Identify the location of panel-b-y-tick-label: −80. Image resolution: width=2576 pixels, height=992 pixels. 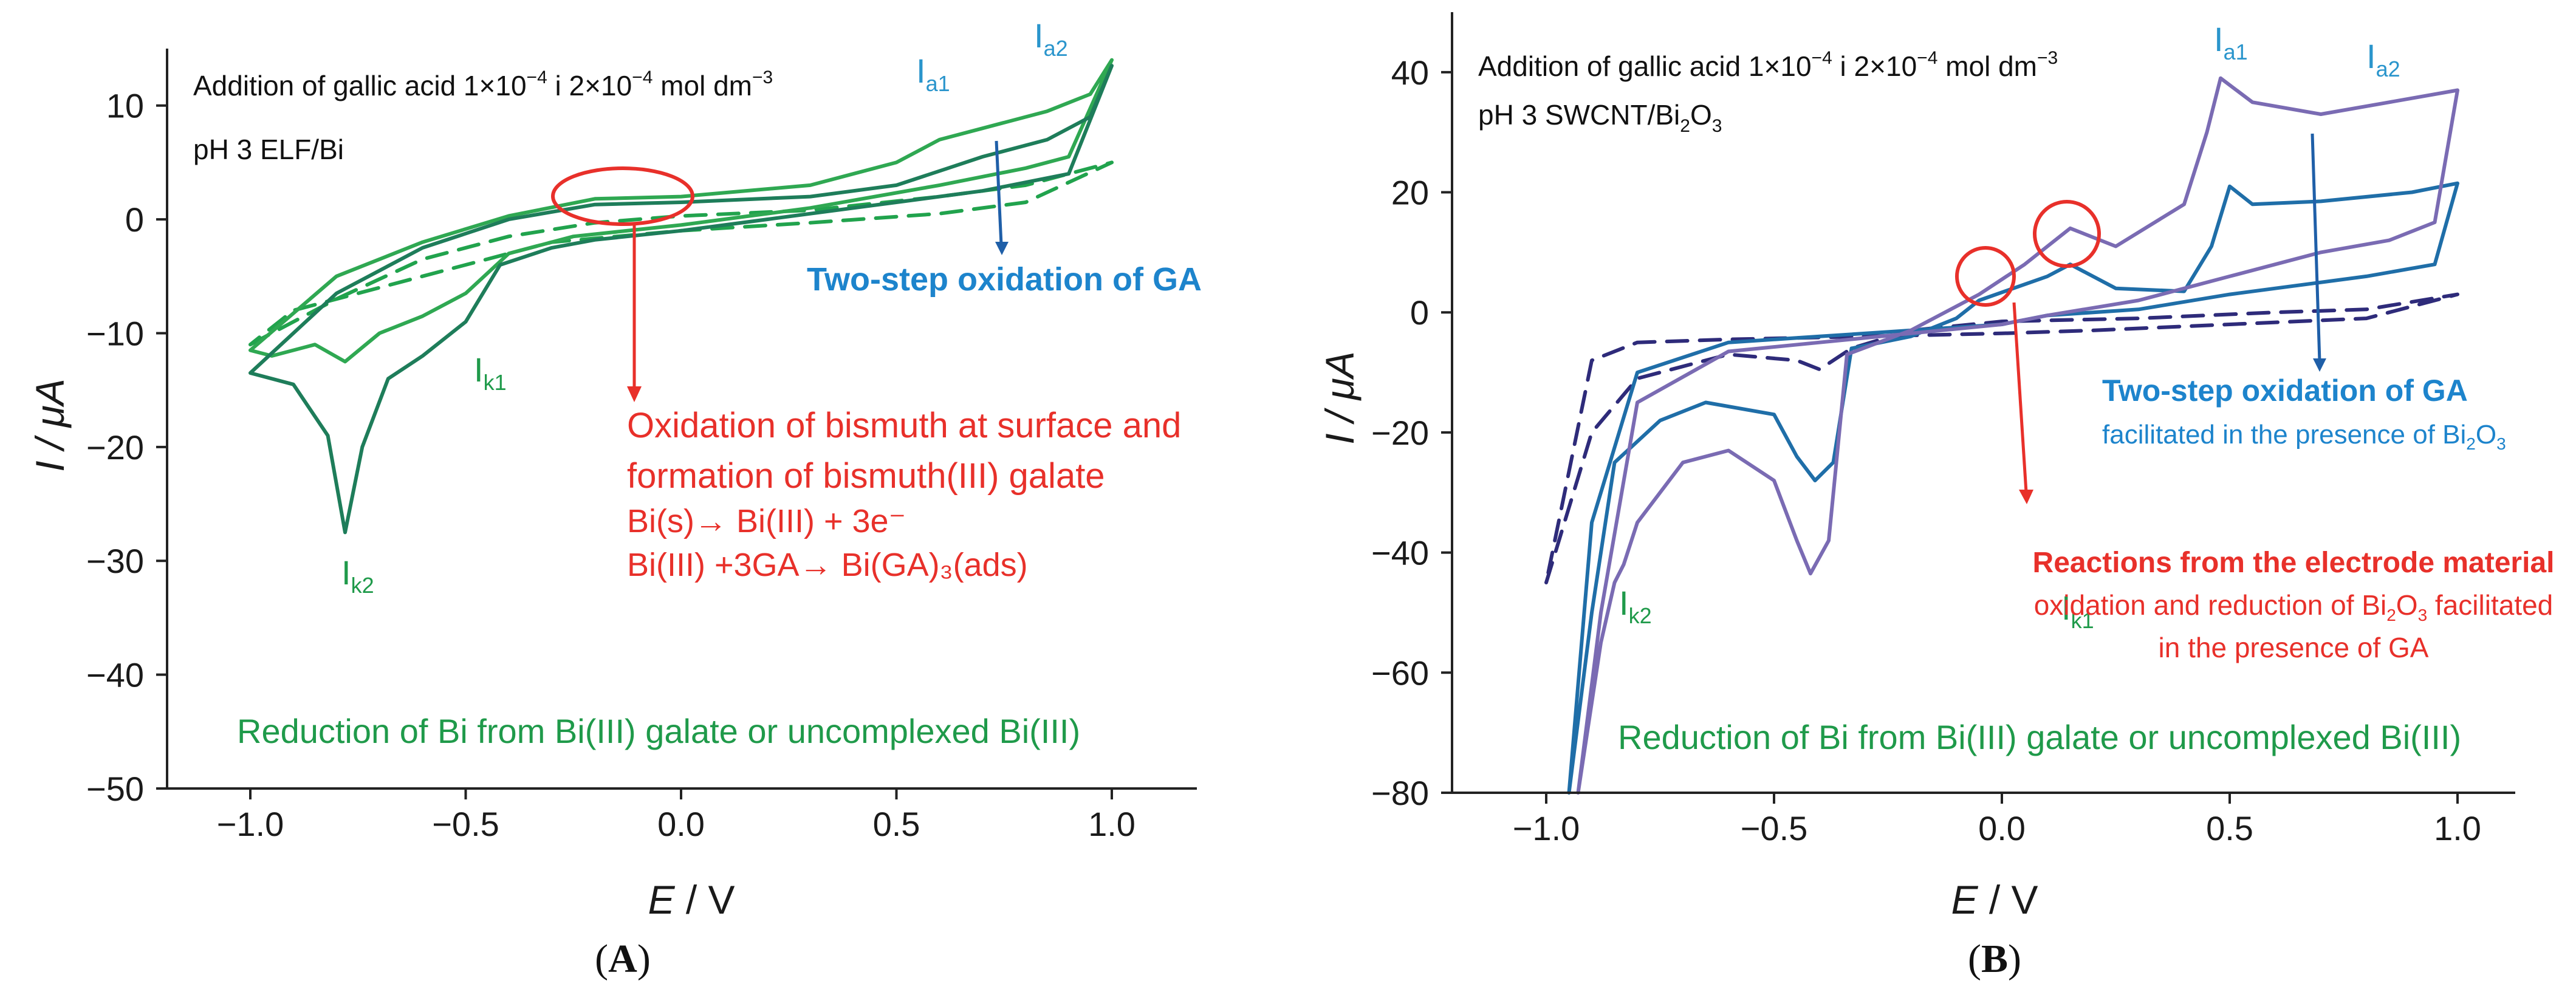
(1400, 793).